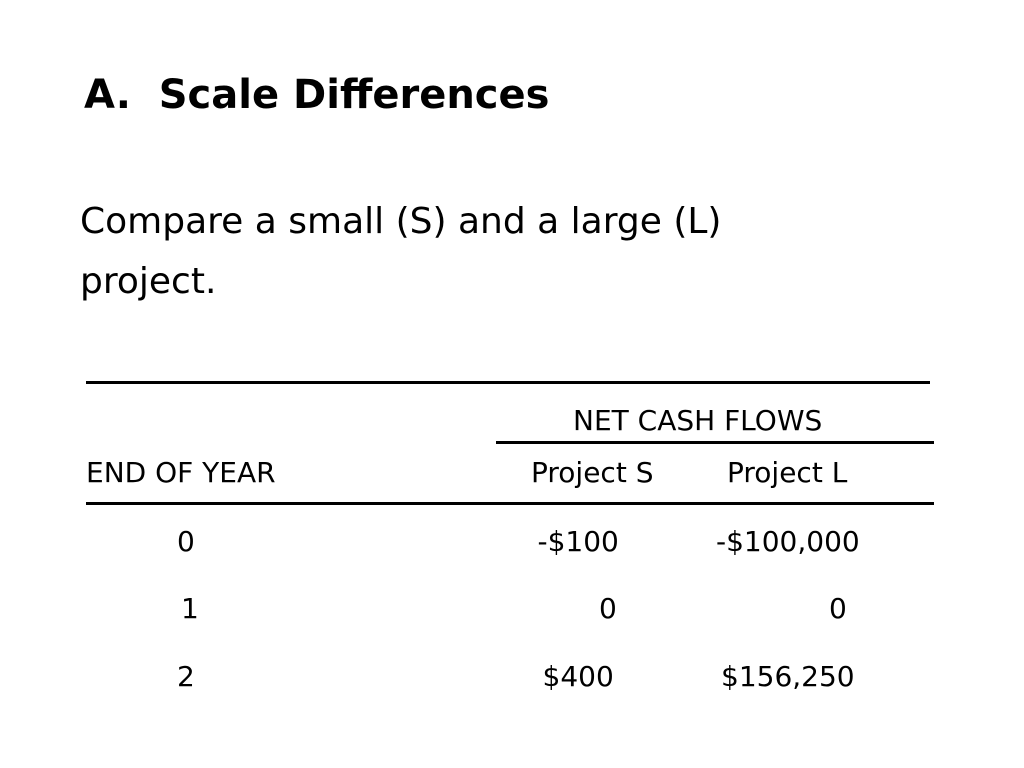  Describe the element at coordinates (181, 472) in the screenshot. I see `header-cell: END OF YEAR` at that location.